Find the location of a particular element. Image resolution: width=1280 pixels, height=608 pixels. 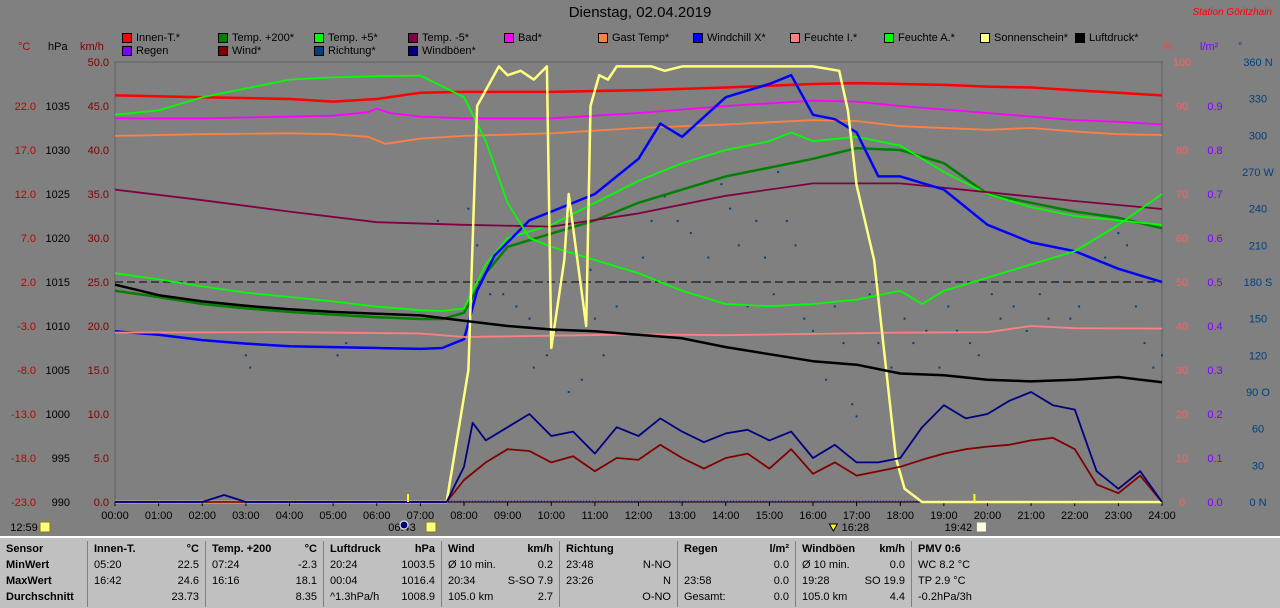

temp-unit-label: °C is located at coordinates (24, 47).